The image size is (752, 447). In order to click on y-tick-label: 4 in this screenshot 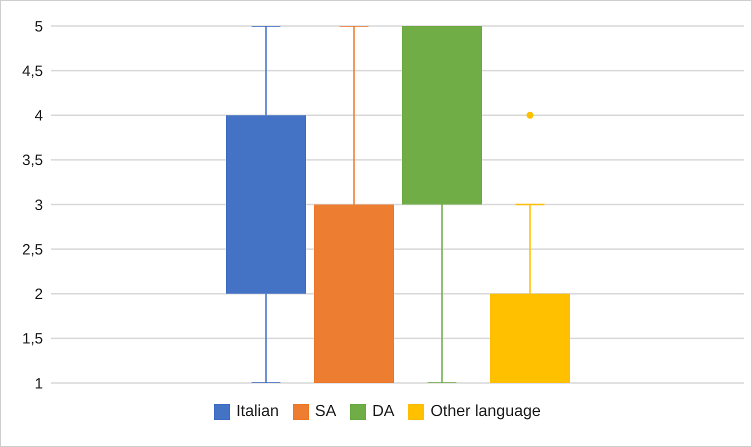, I will do `click(38, 116)`.